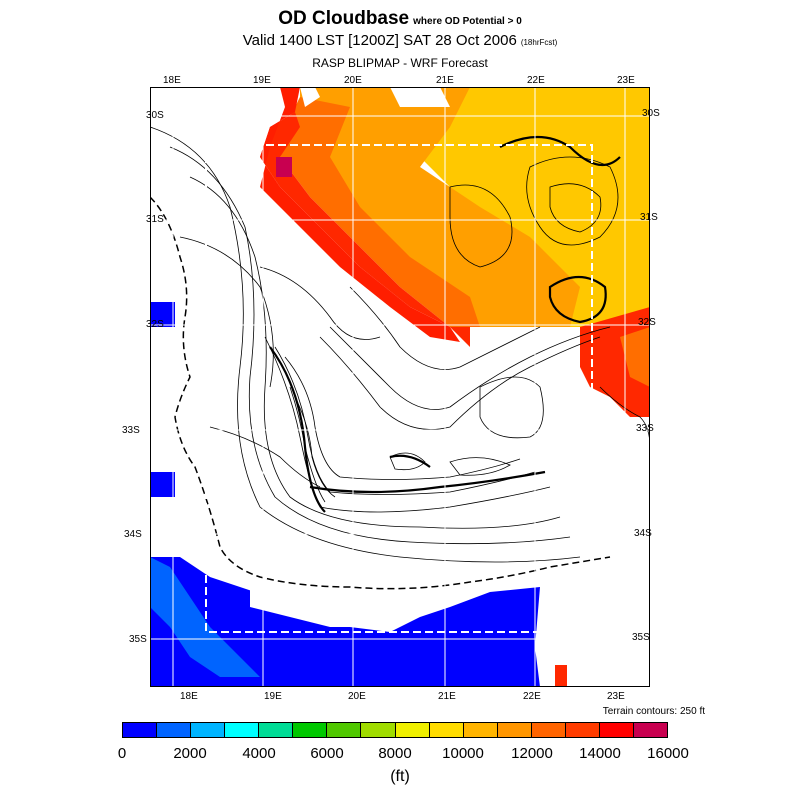  What do you see at coordinates (641, 637) in the screenshot?
I see `lat-label-right: 35S` at bounding box center [641, 637].